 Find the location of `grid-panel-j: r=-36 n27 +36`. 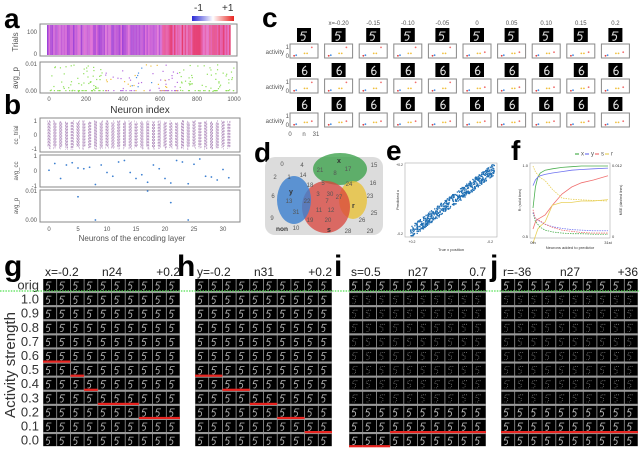

grid-panel-j: r=-36 n27 +36 is located at coordinates (569, 356).